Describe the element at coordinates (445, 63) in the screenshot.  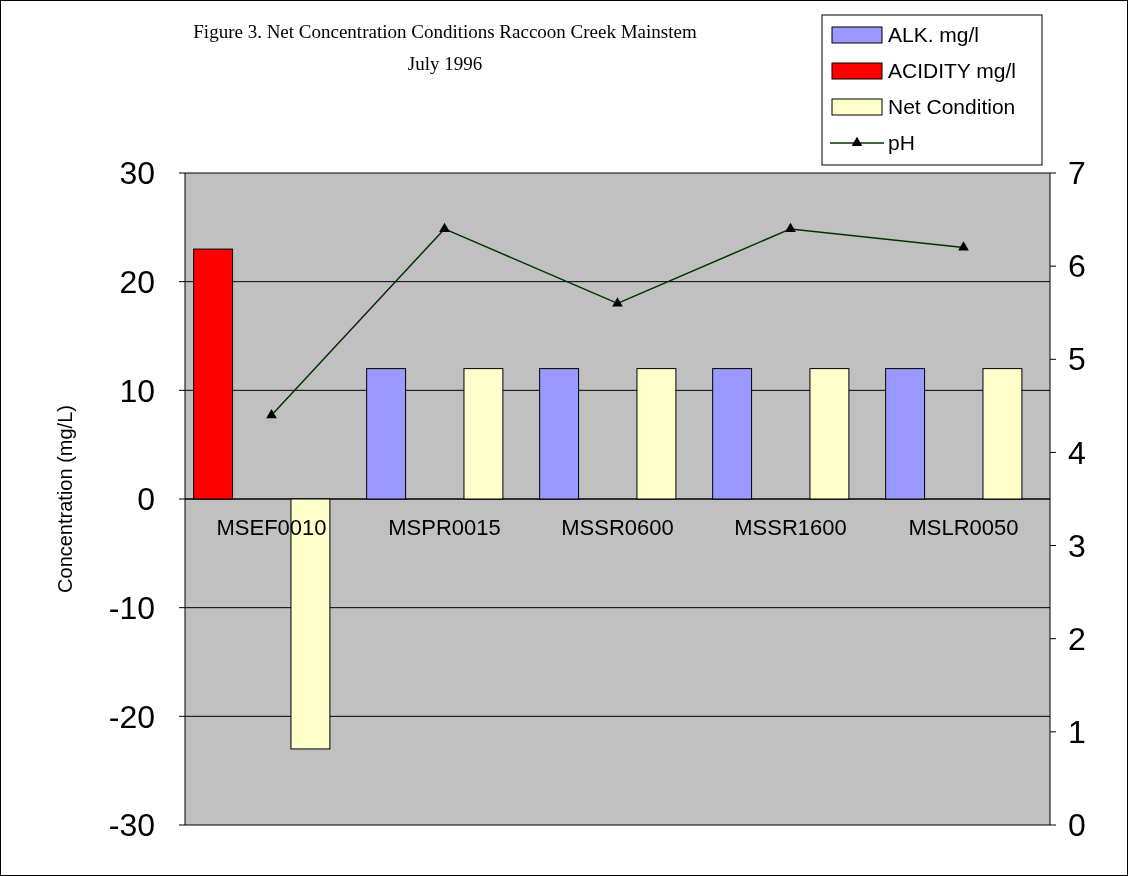
I see `chart-subtitle: July 1996` at that location.